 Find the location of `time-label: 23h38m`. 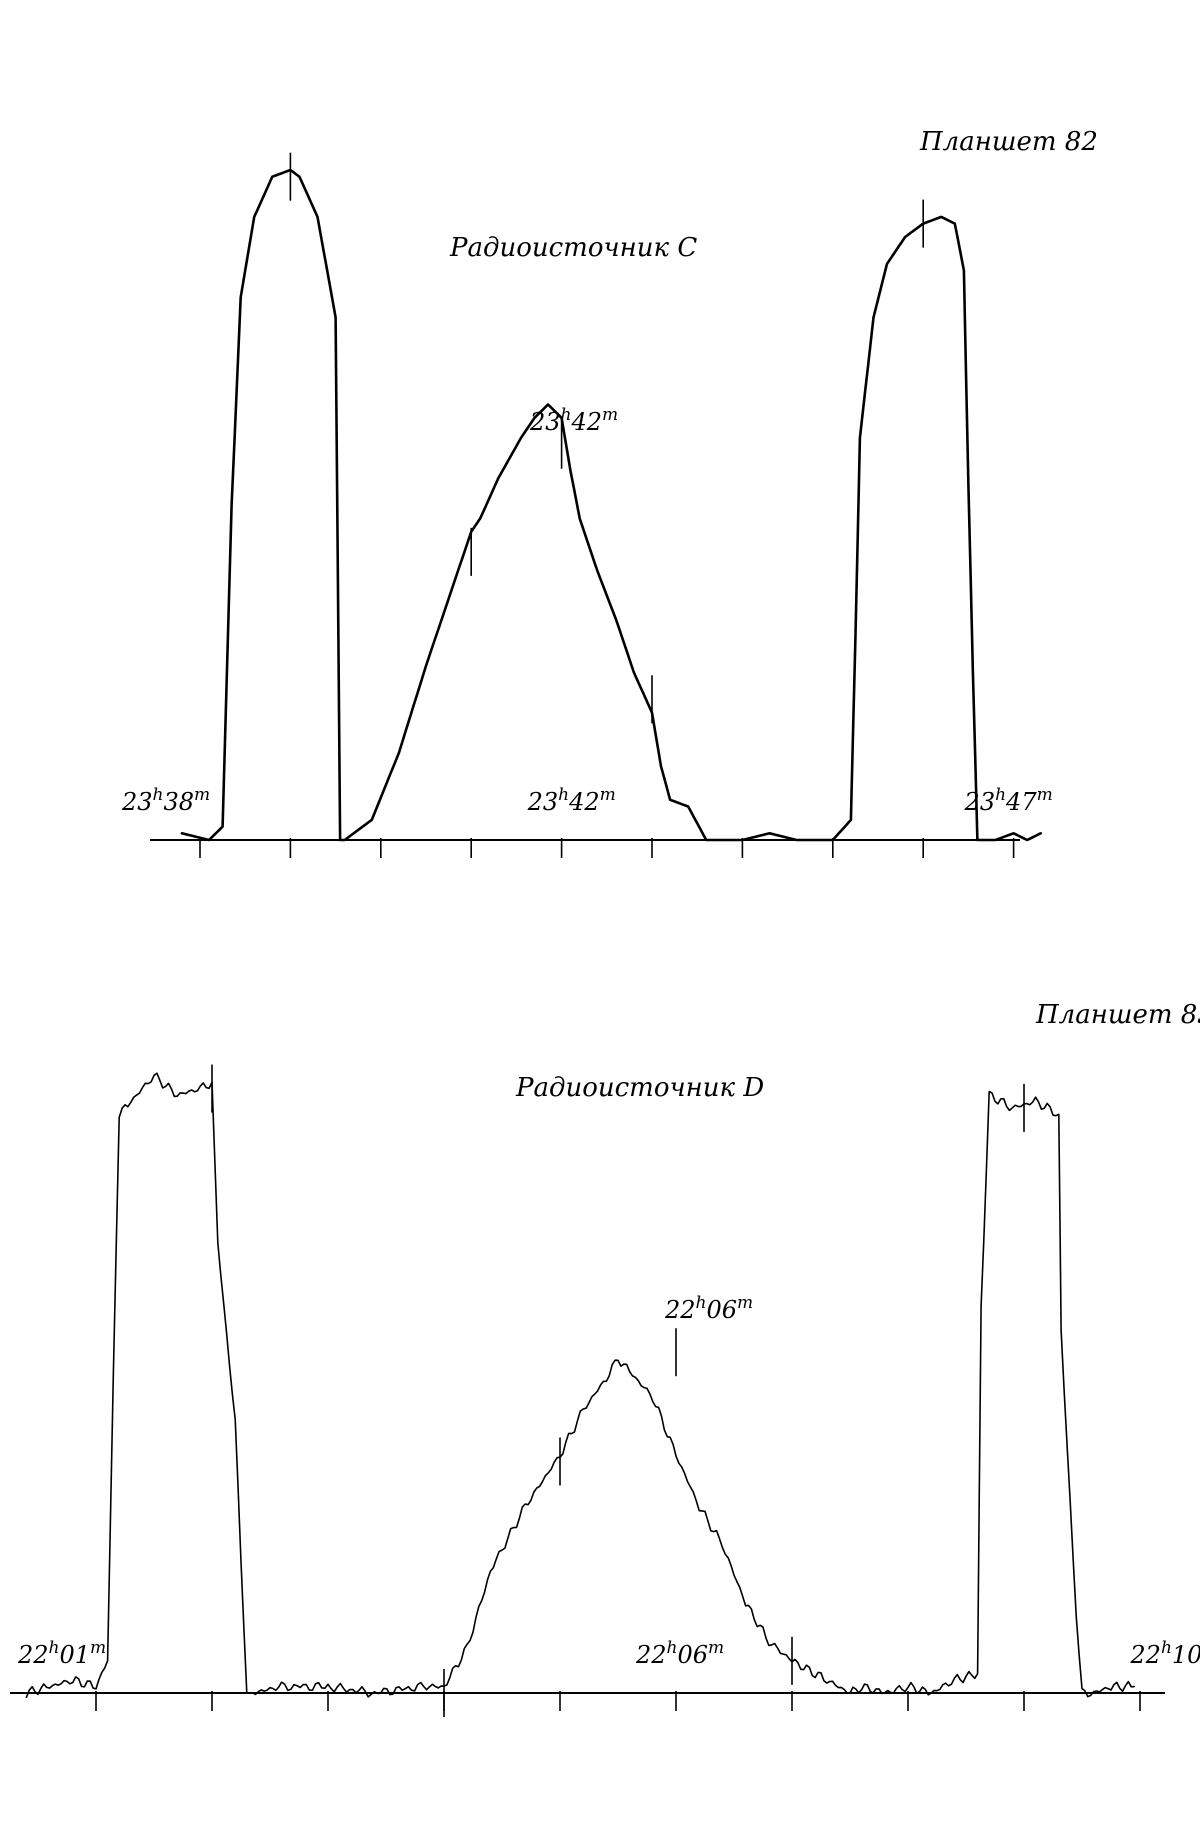

time-label: 23h38m is located at coordinates (165, 800).